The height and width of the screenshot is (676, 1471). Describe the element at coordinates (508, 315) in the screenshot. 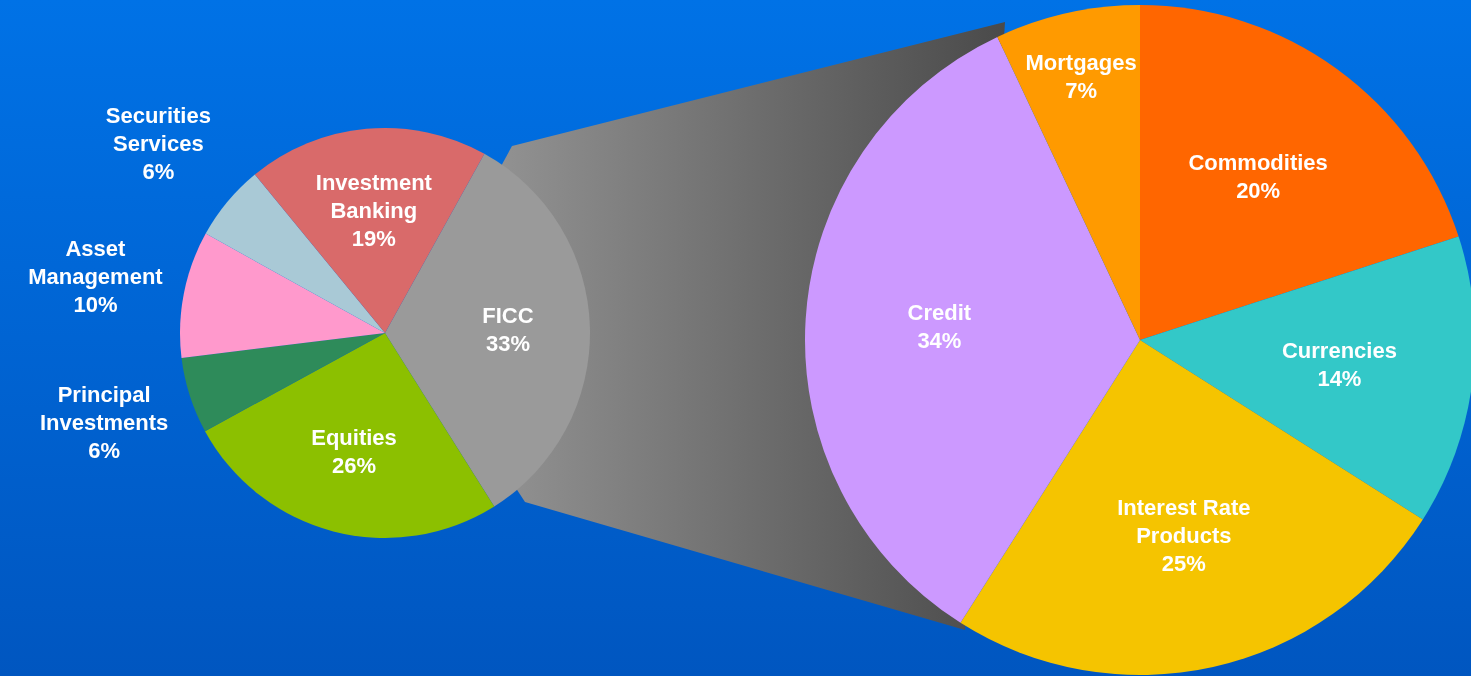

I see `slice-label: FICC` at that location.